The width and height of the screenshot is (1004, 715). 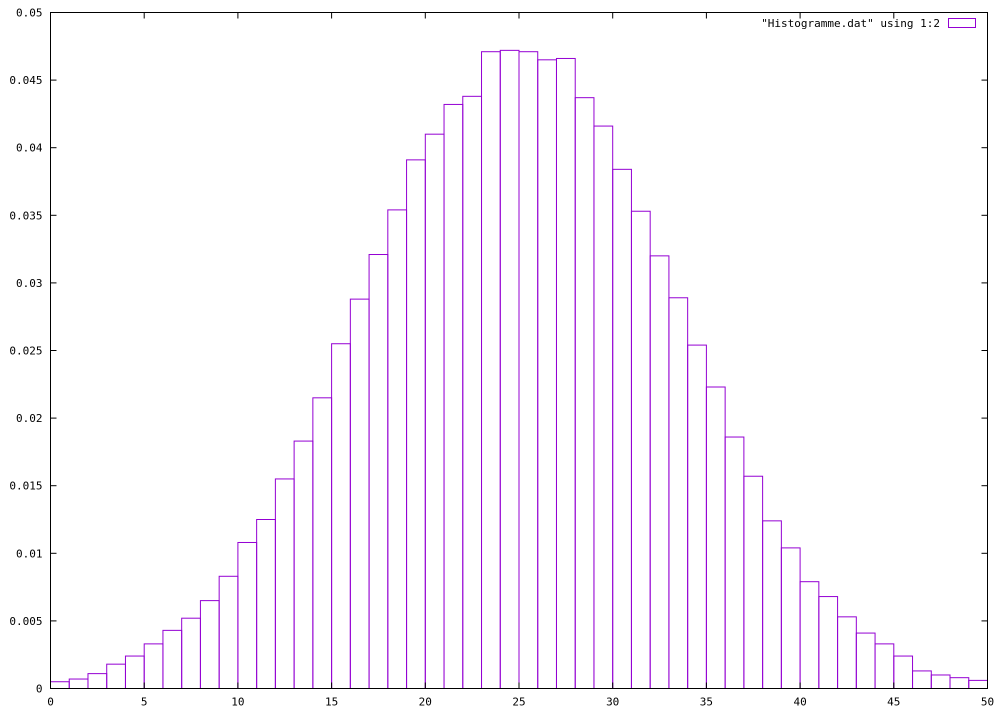 I want to click on y-tick-label: 0.04, so click(x=29, y=148).